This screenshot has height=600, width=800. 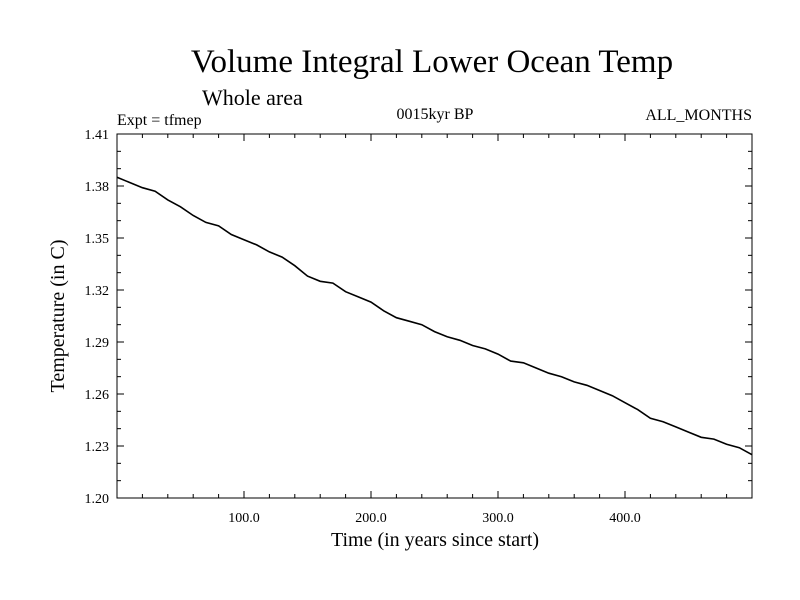 I want to click on y-tick-label: 1.29, so click(x=97, y=343).